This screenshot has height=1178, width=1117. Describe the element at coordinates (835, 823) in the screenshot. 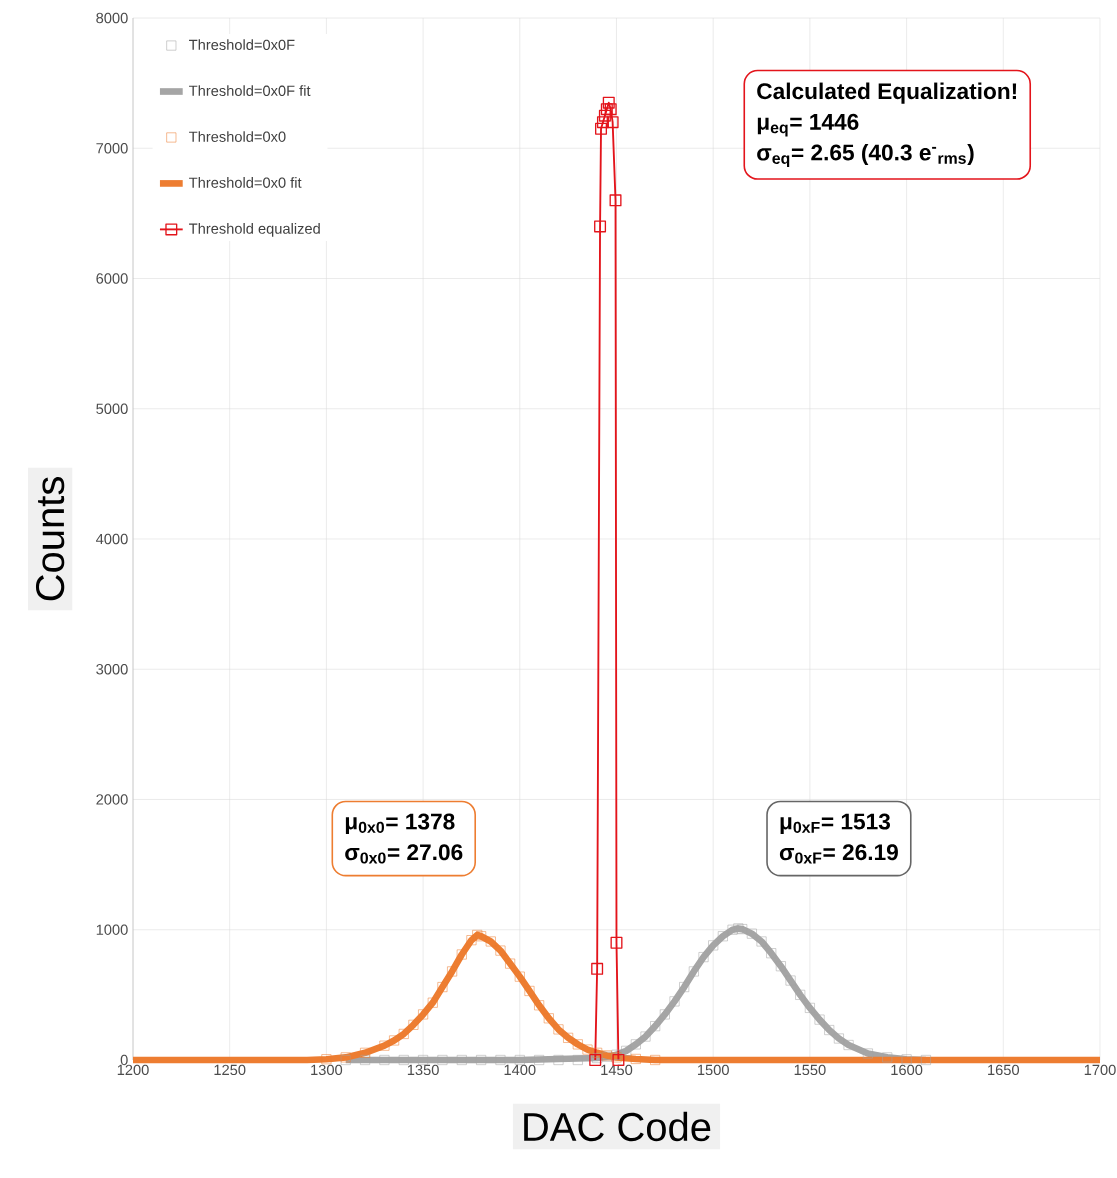

I see `text: μ$_{0xF}$= 1513` at that location.